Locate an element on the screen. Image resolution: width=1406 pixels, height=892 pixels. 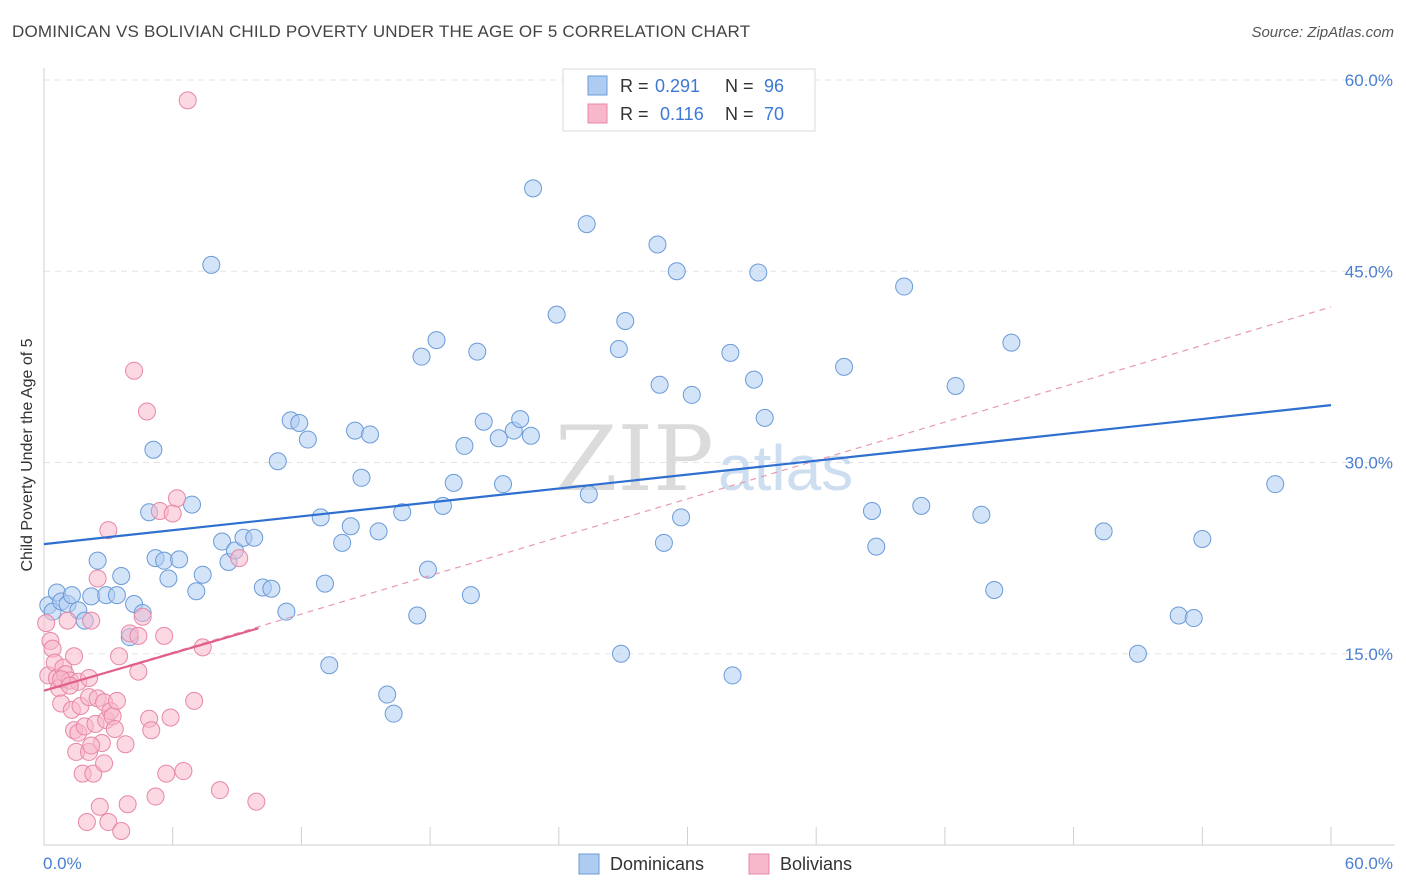
legend-bottom: Dominicans Bolivians is located at coordinates (715, 864).